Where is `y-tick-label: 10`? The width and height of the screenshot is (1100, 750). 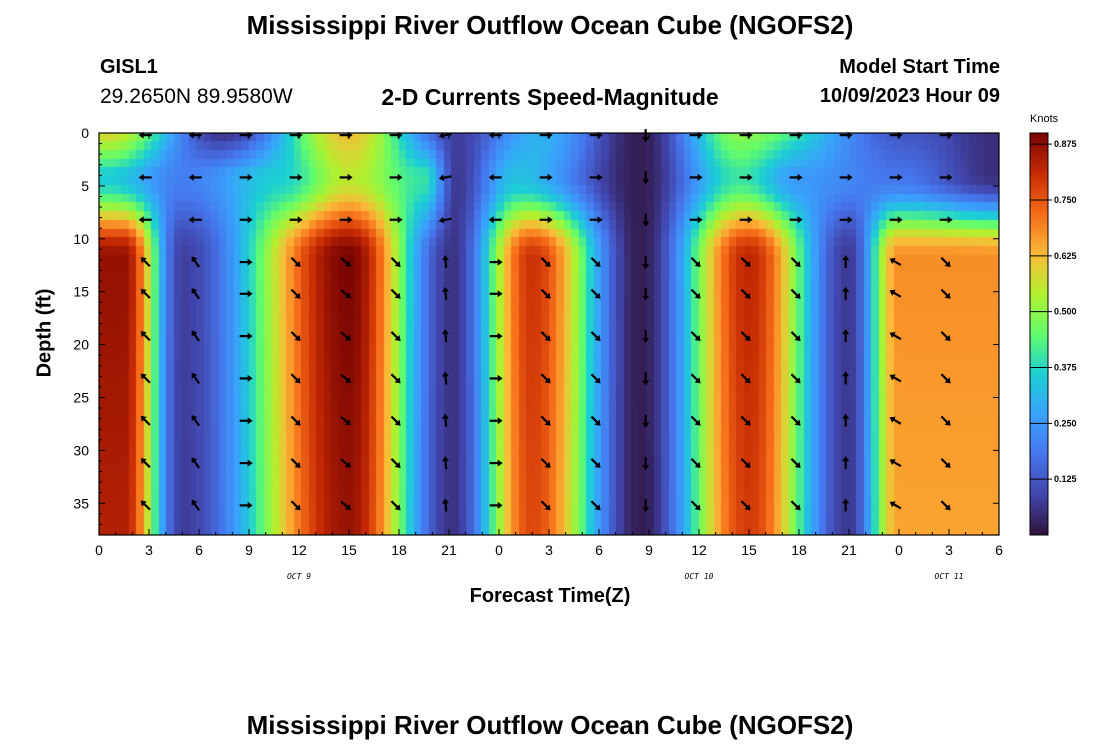
y-tick-label: 10 is located at coordinates (81, 239).